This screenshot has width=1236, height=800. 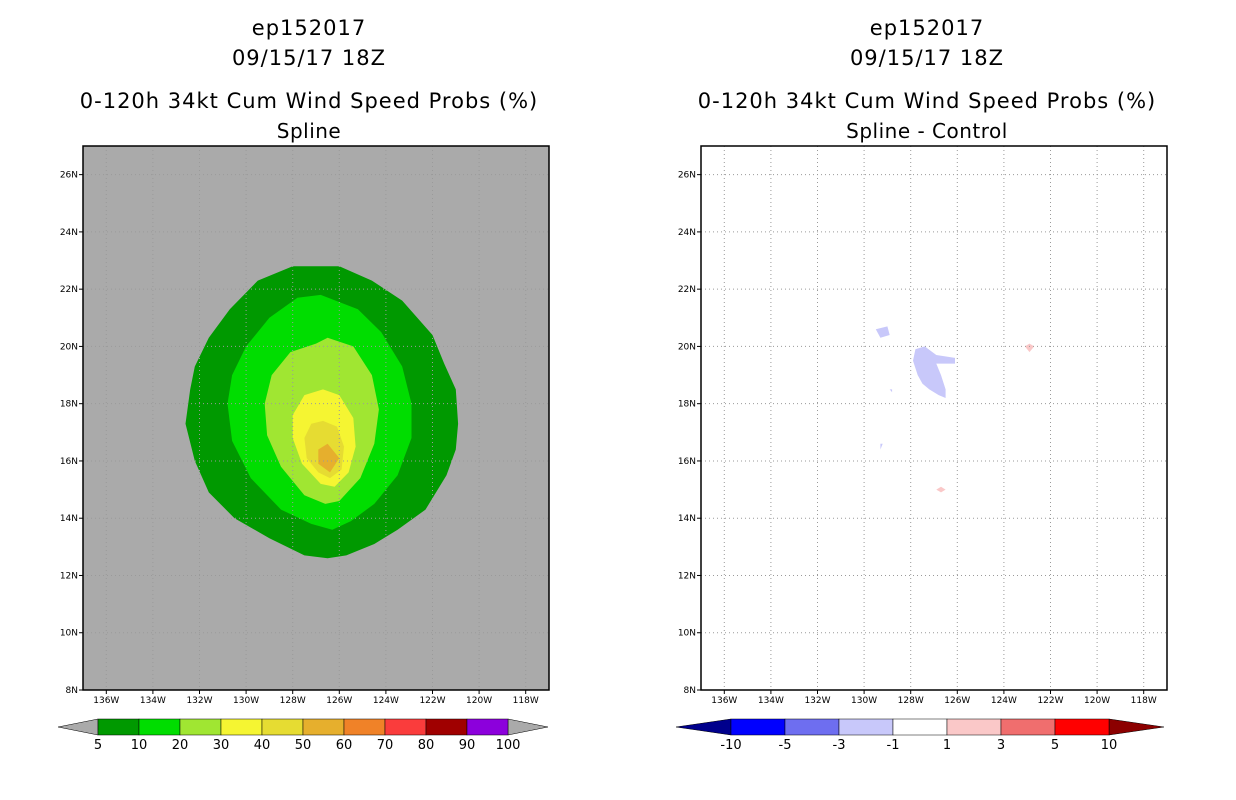 I want to click on colorbar-label: -1, so click(x=893, y=745).